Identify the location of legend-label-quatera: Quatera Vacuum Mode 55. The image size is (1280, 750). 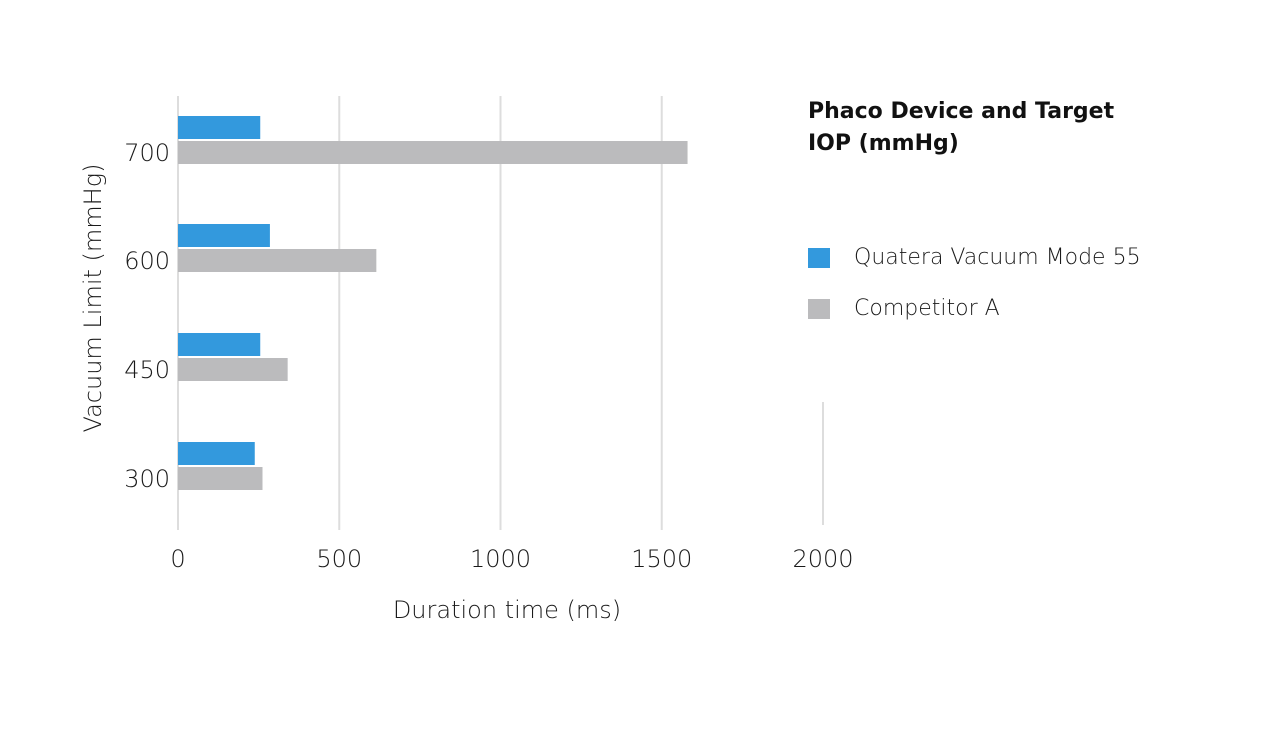
(997, 257).